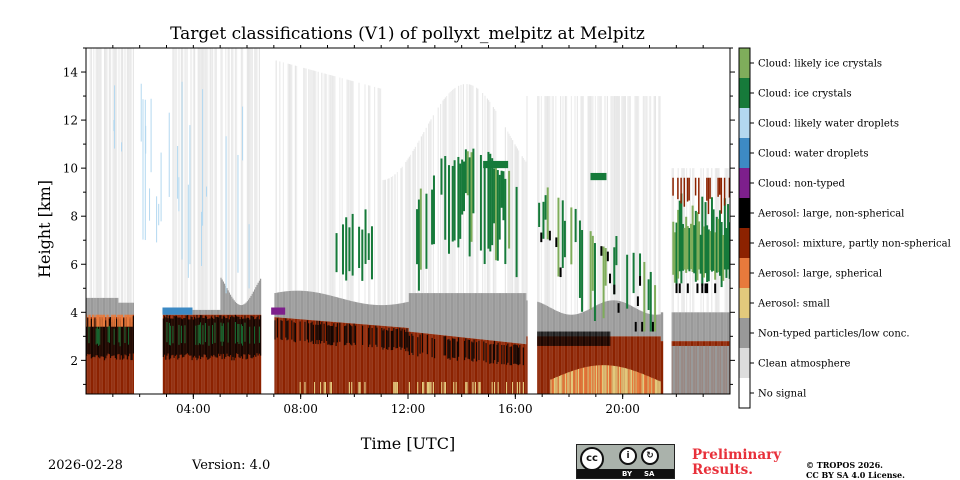 The height and width of the screenshot is (480, 960). What do you see at coordinates (627, 474) in the screenshot?
I see `badge-by-text: BY` at bounding box center [627, 474].